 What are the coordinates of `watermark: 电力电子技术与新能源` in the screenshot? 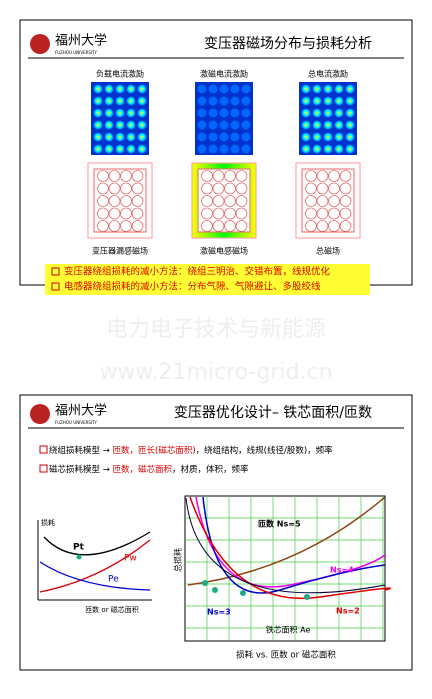 It's located at (216, 329).